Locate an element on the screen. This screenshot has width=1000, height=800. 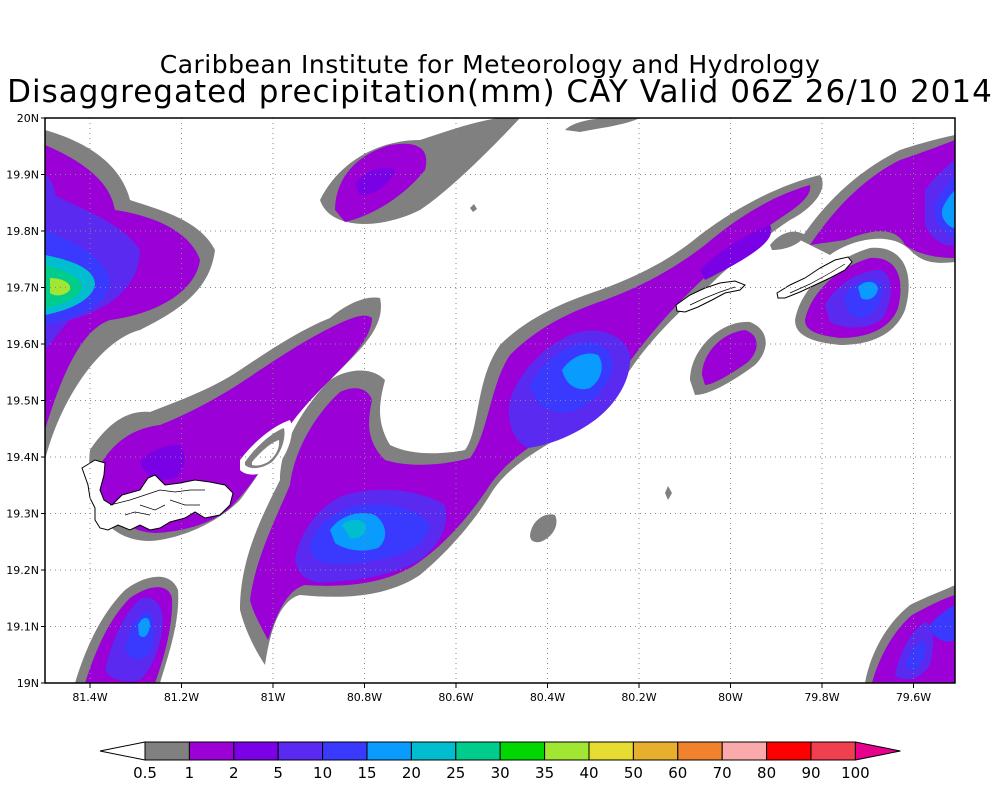
rain-cell-ne is located at coordinates (760, 190).